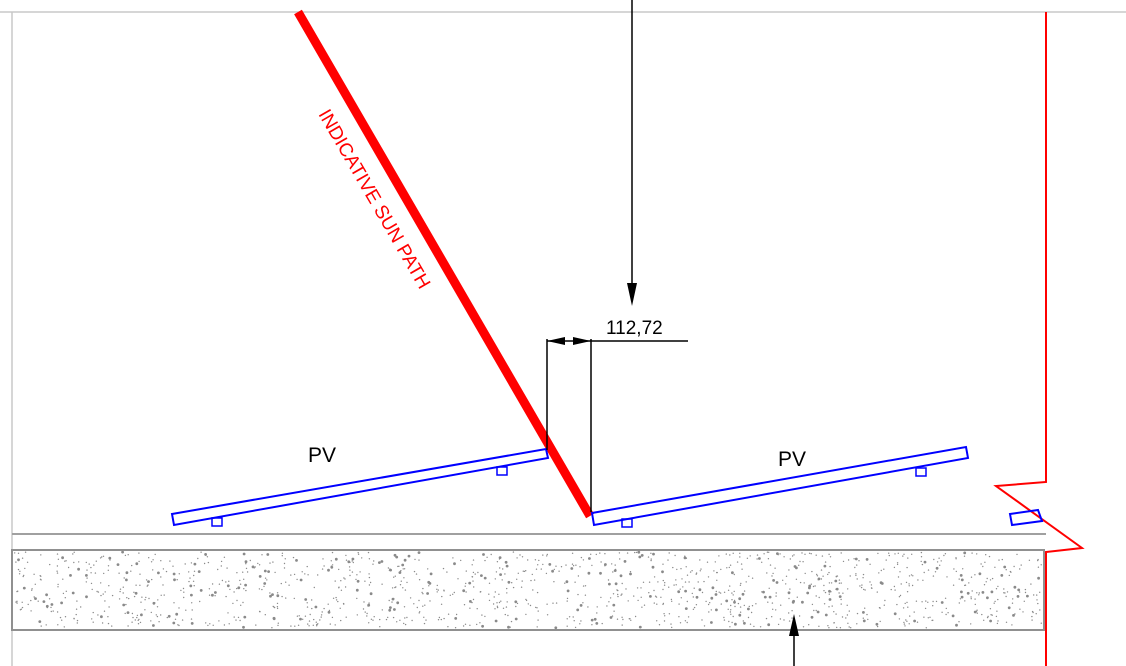  Describe the element at coordinates (632, 294) in the screenshot. I see `vertical-arrow-top-head` at that location.